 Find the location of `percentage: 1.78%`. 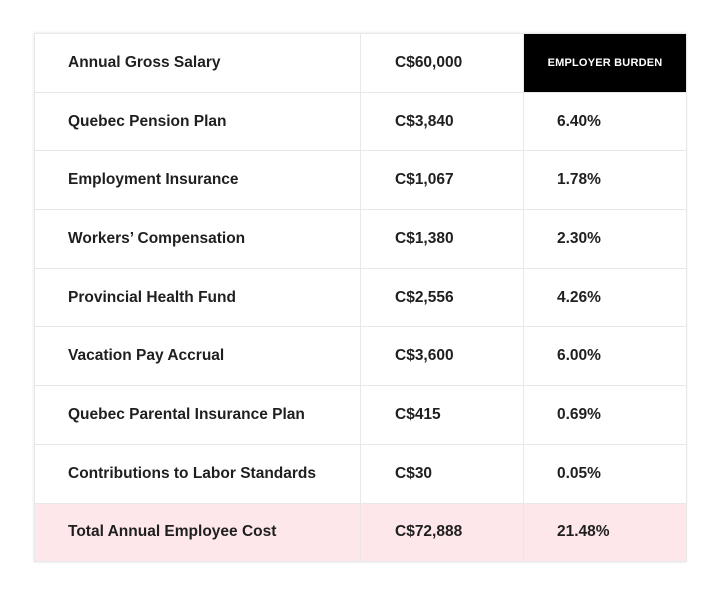

percentage: 1.78% is located at coordinates (605, 180).